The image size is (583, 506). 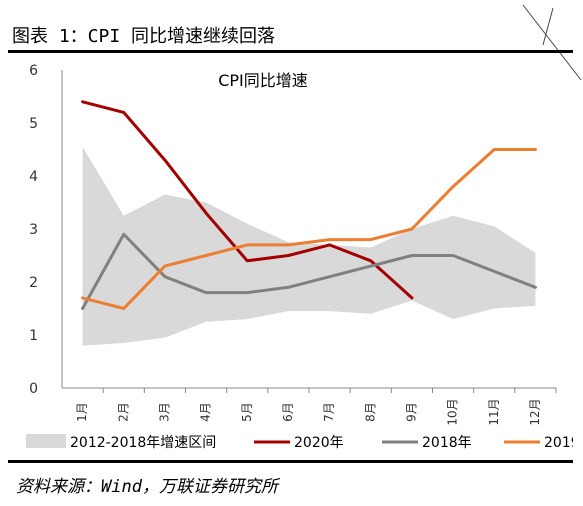 What do you see at coordinates (447, 443) in the screenshot?
I see `legend-label-s2018: 2018年` at bounding box center [447, 443].